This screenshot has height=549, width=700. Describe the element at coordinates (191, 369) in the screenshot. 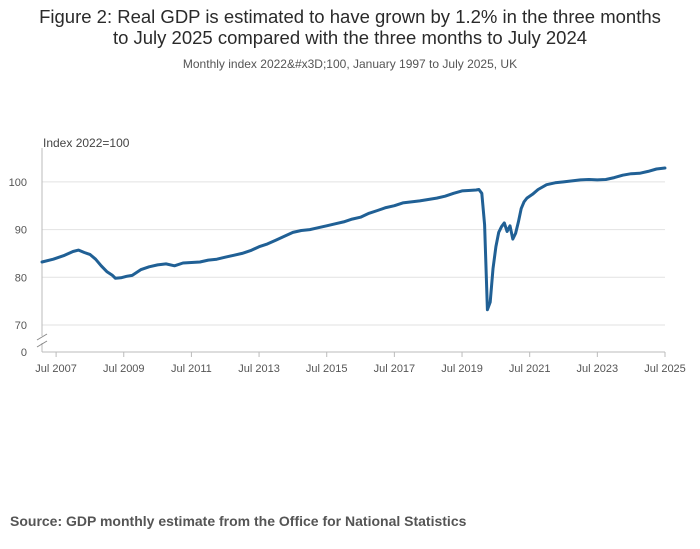

I see `x-tick-label-2: Jul 2011` at that location.